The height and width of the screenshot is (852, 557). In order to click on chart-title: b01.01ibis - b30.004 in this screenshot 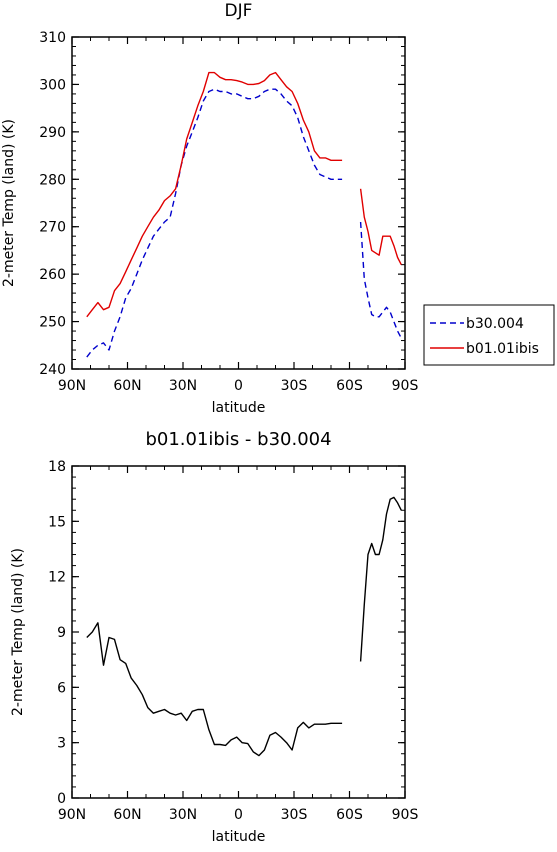, I will do `click(238, 439)`.